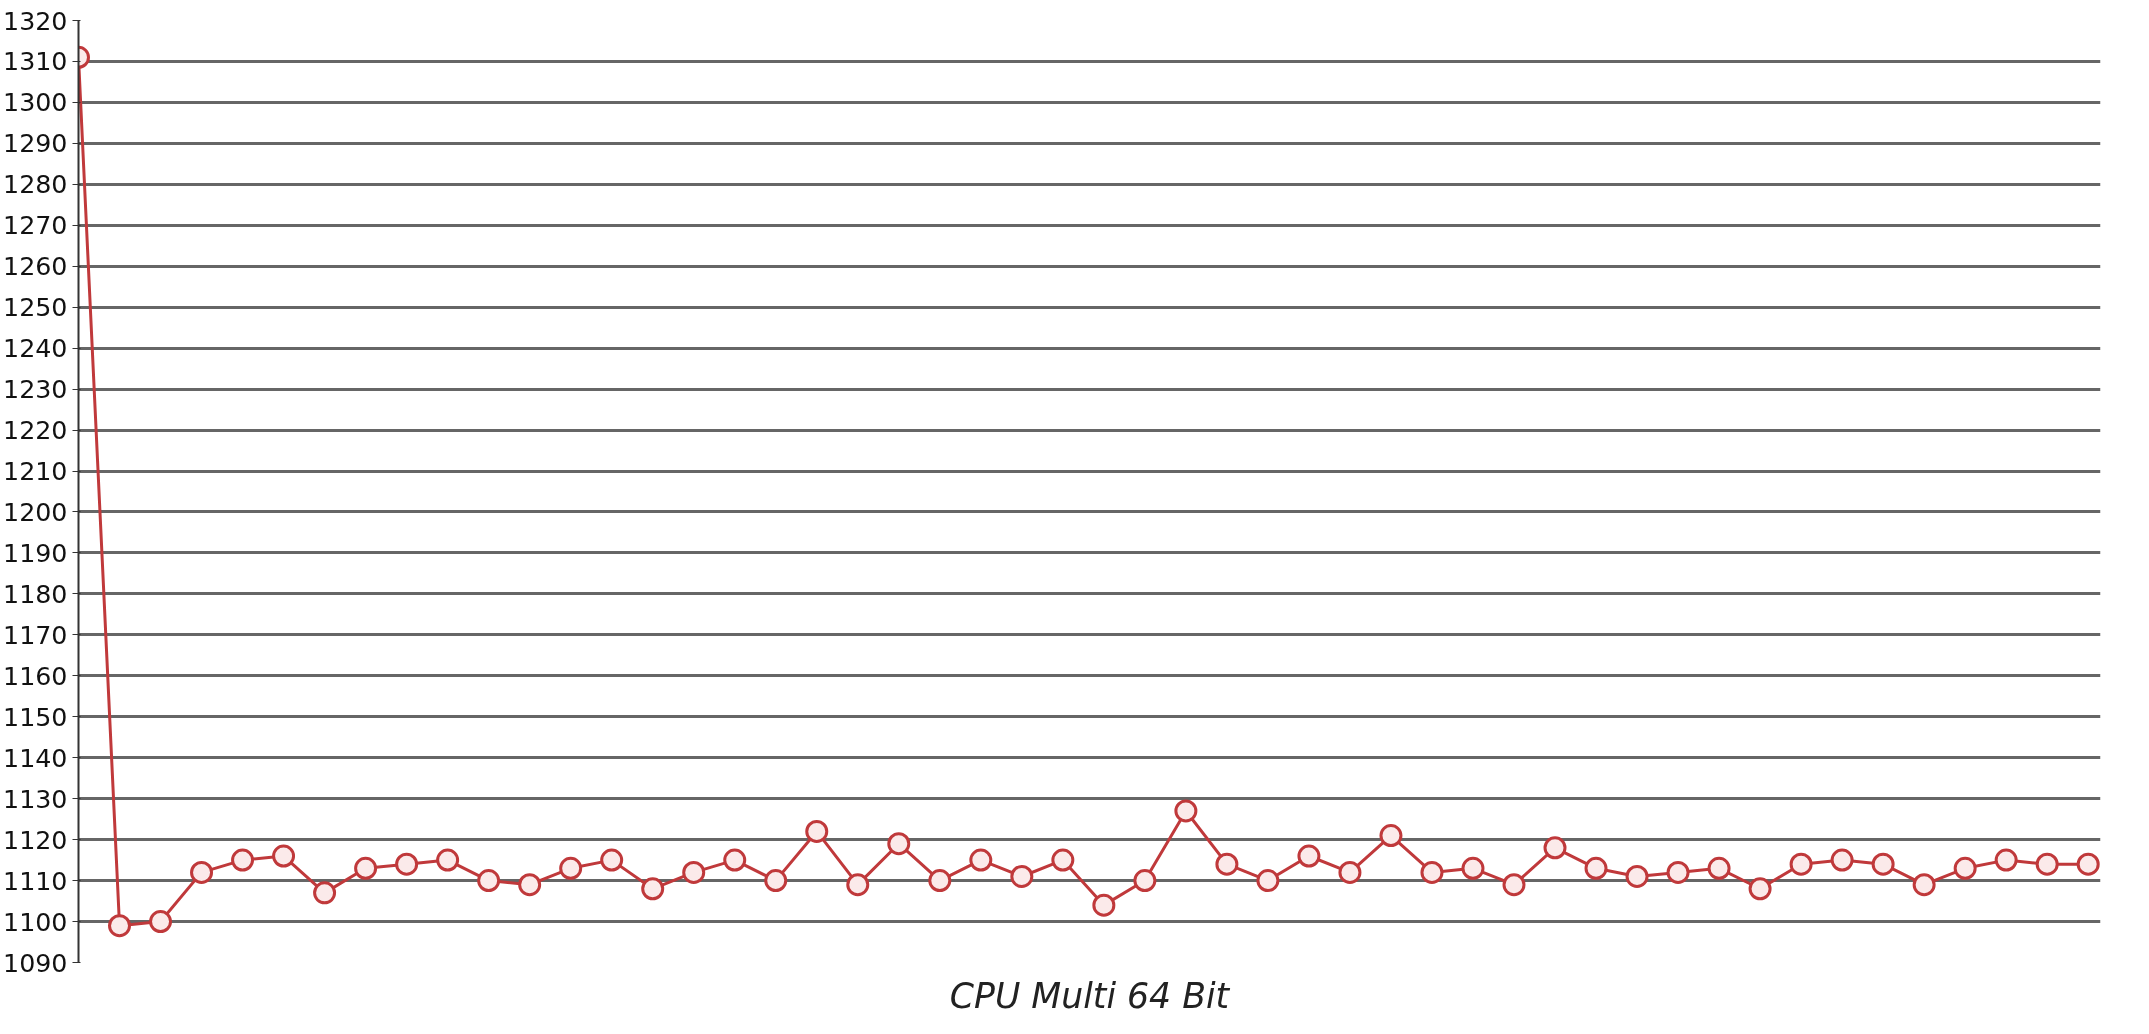  What do you see at coordinates (35, 184) in the screenshot?
I see `y-tick-label: 1280` at bounding box center [35, 184].